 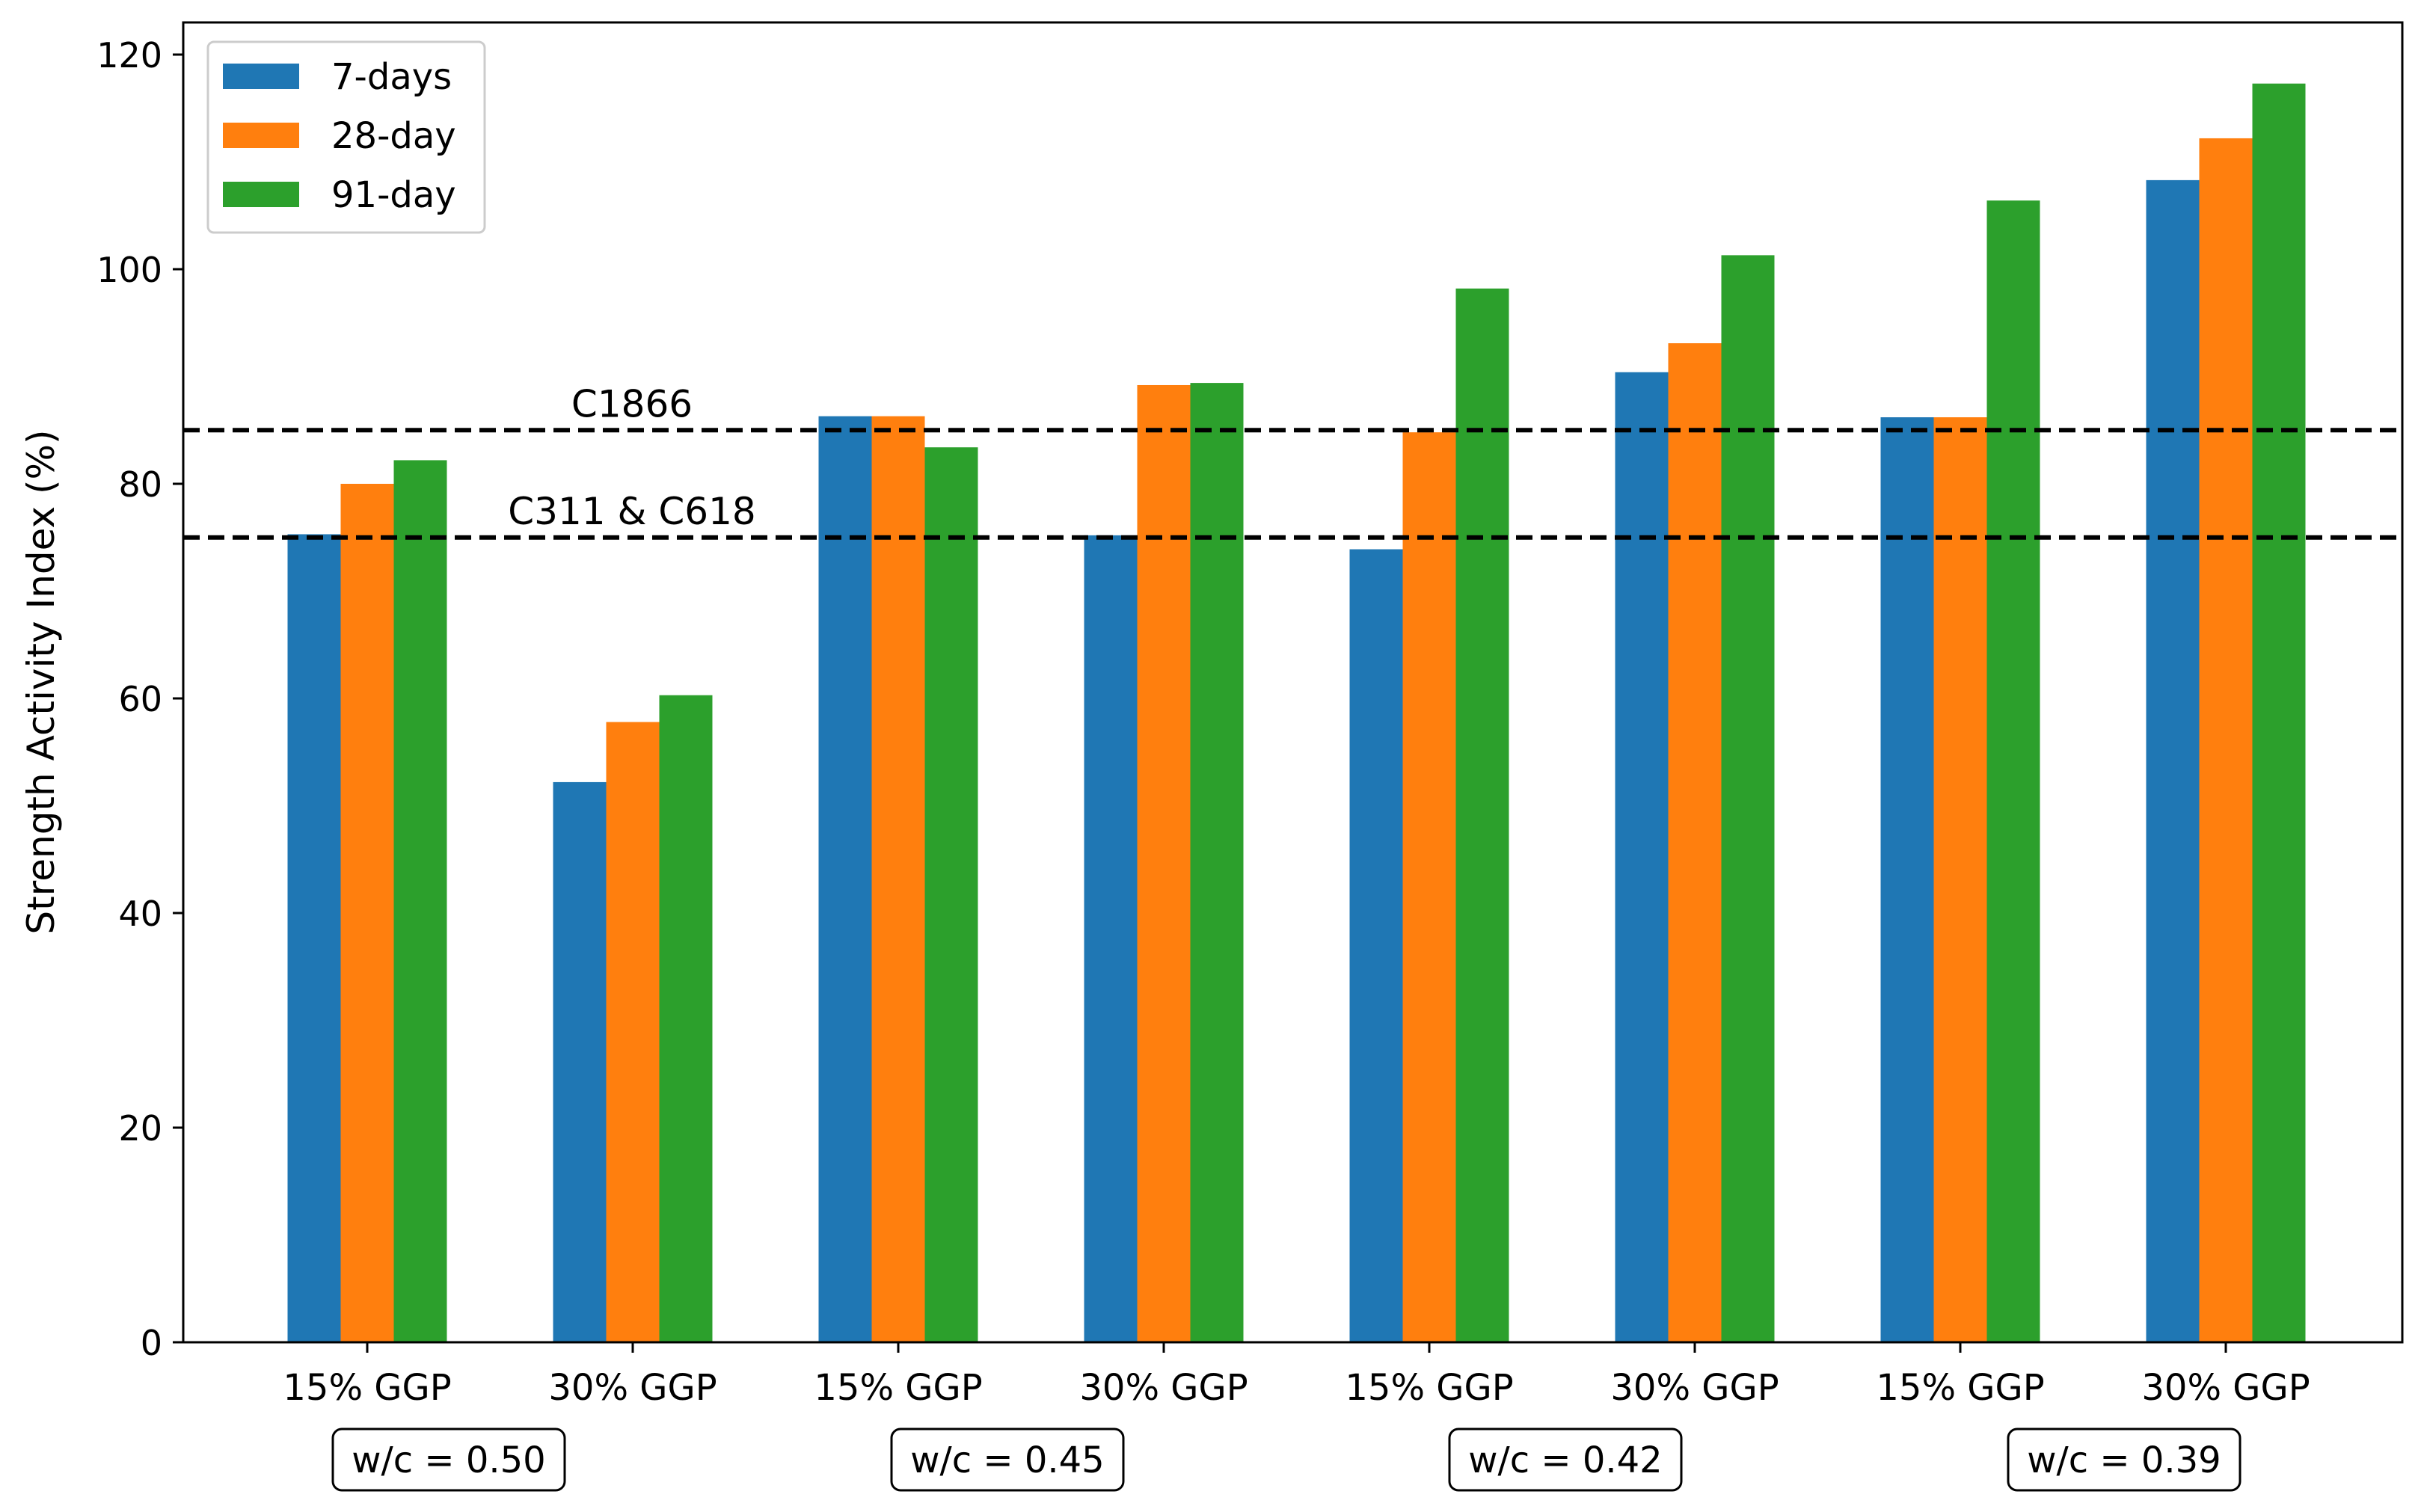 What do you see at coordinates (393, 136) in the screenshot?
I see `legend-label-28-day: 28-day` at bounding box center [393, 136].